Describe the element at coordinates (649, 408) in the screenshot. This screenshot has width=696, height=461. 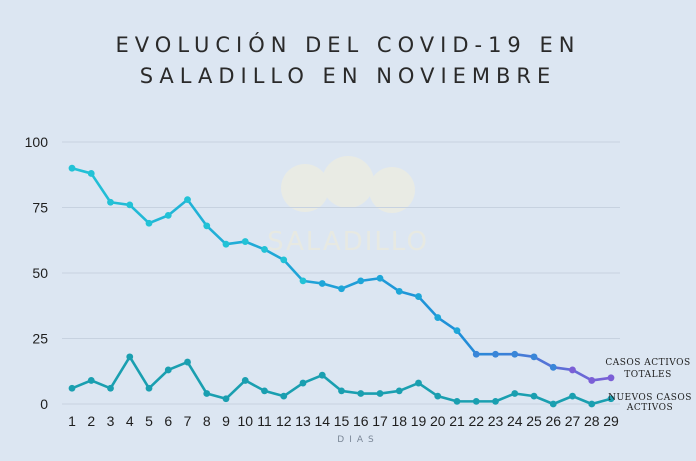
I see `series-label: ACTIVOS` at that location.